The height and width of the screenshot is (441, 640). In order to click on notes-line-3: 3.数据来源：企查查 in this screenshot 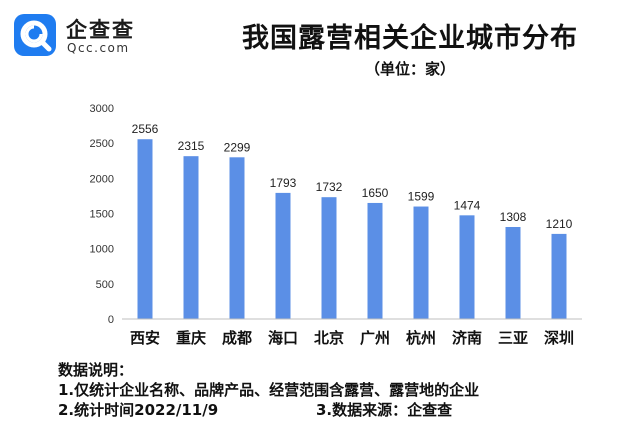, I will do `click(384, 410)`.